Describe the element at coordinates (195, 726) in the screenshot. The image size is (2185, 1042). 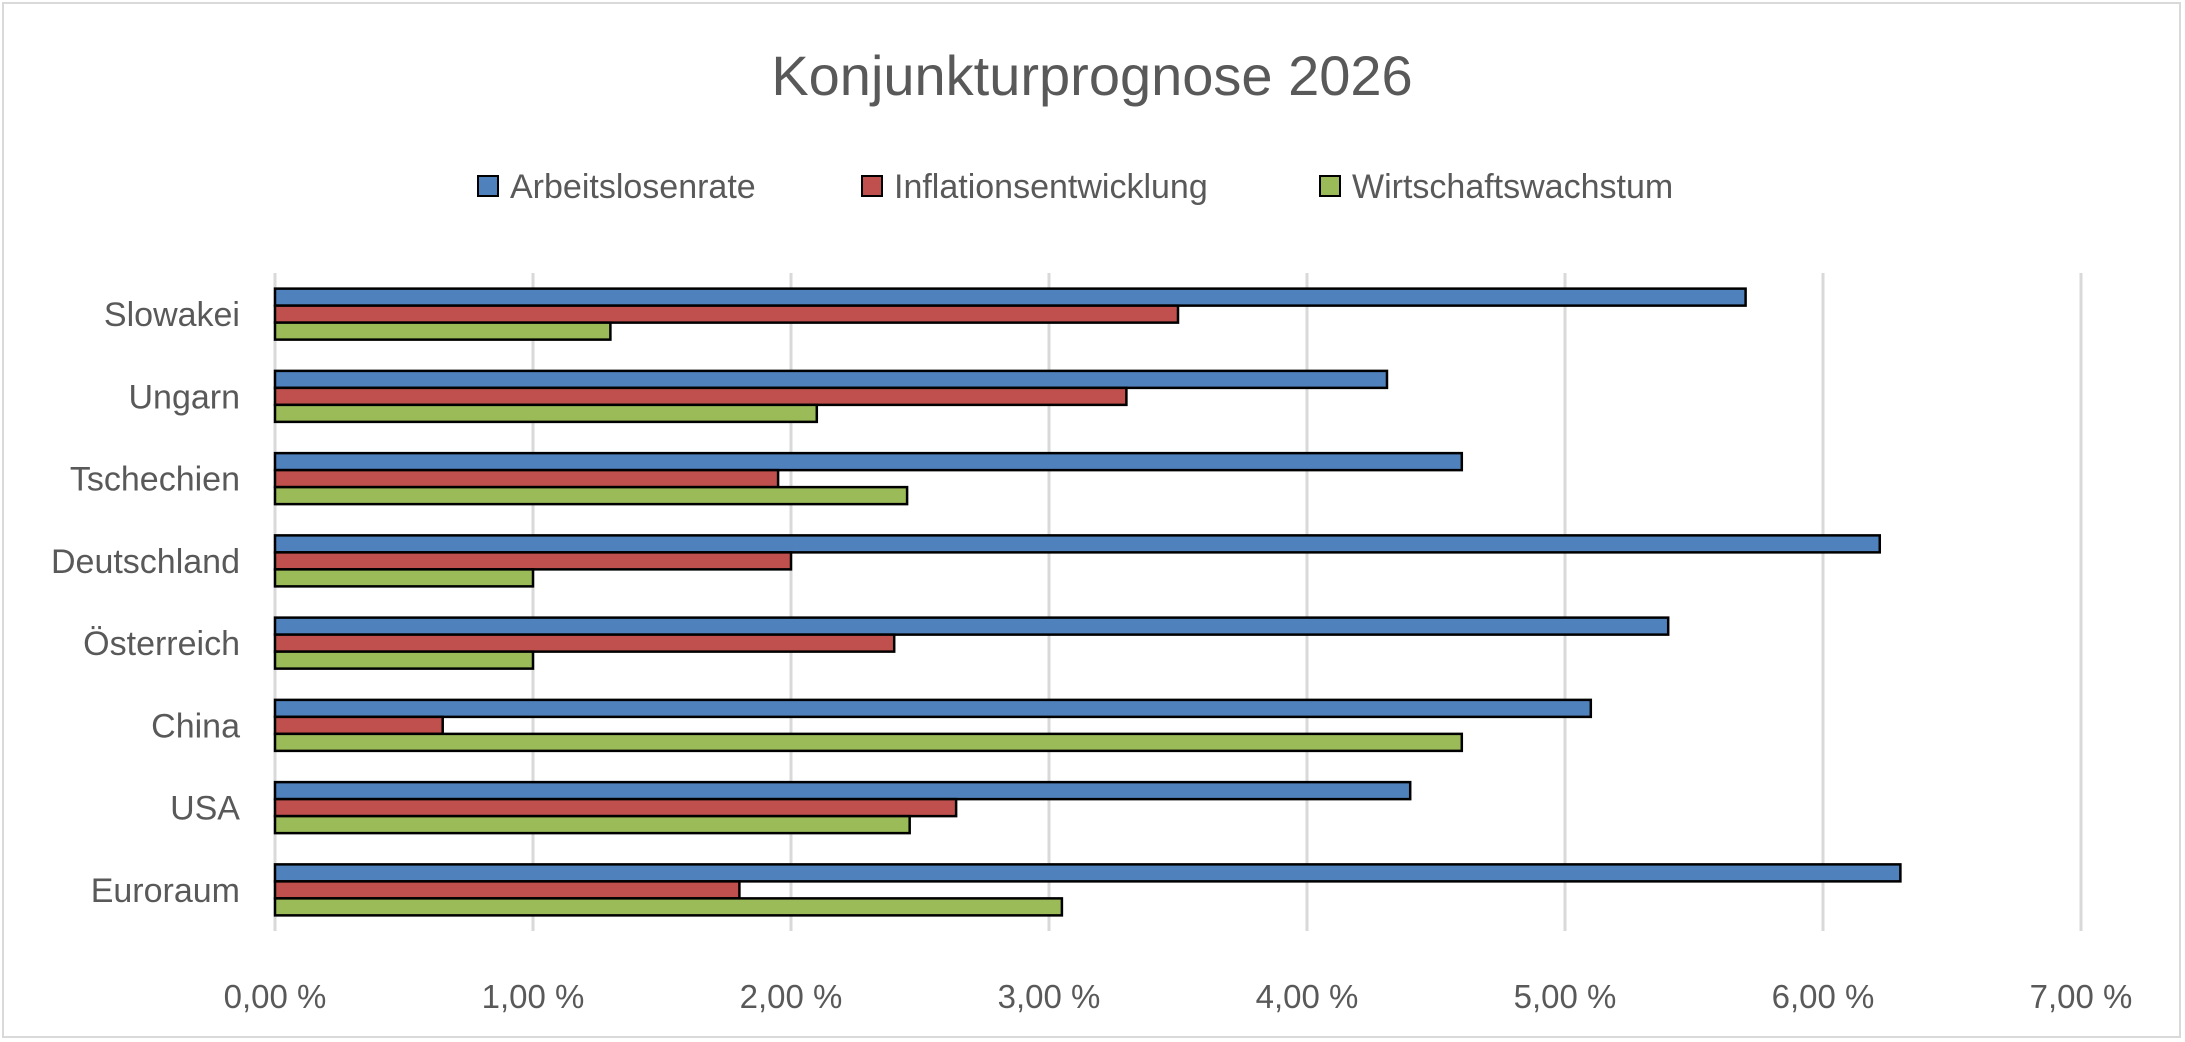
I see `category-label: China` at that location.